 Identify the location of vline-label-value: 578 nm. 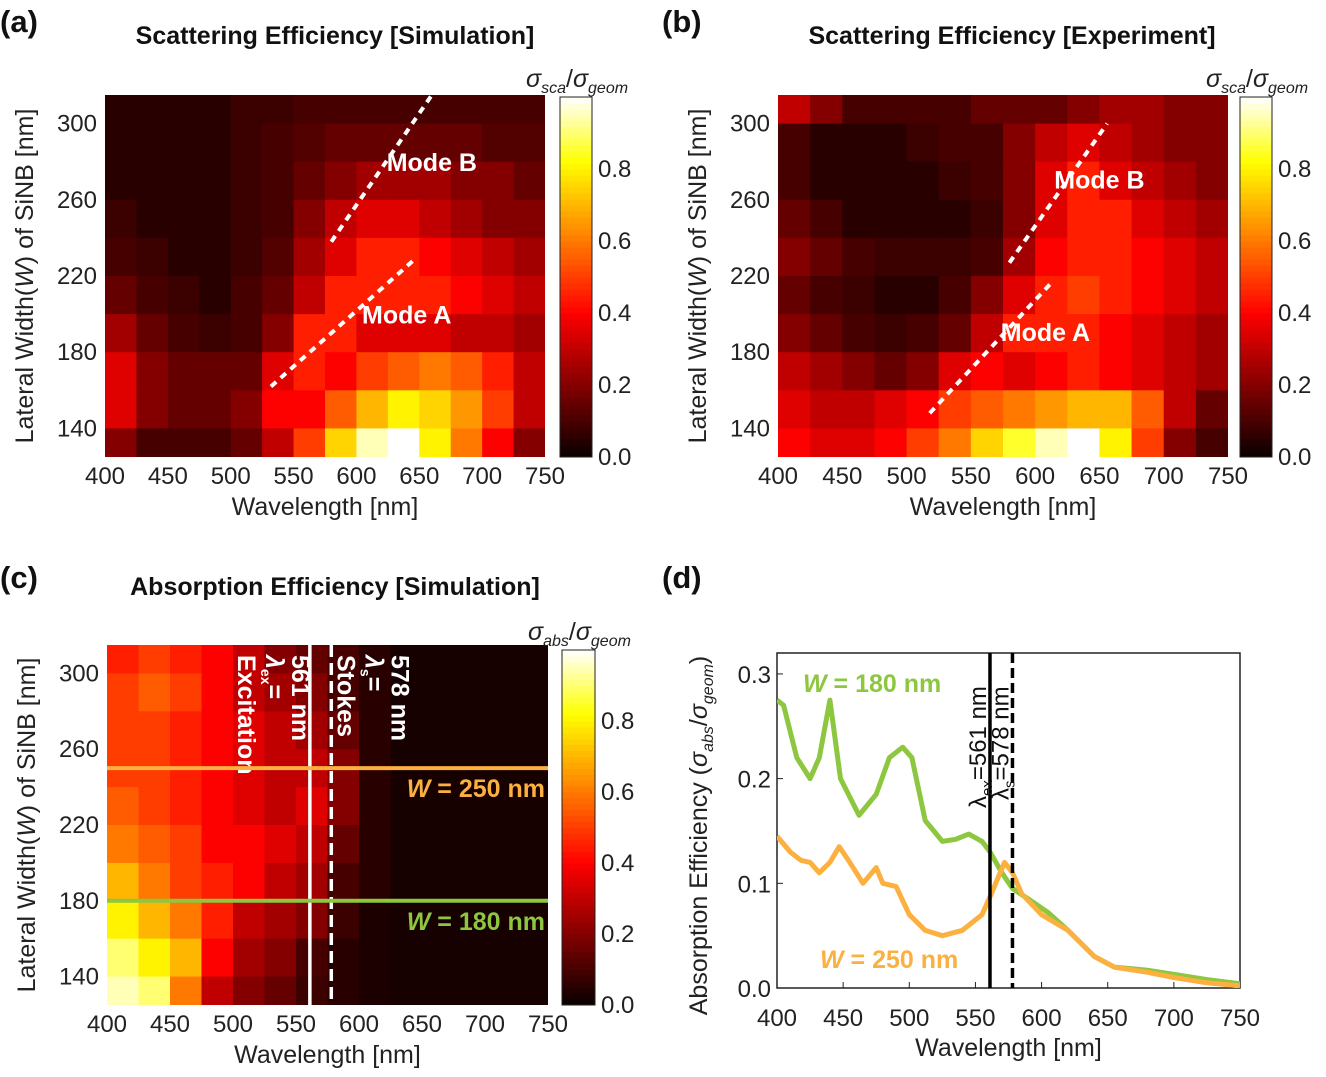
(399, 698).